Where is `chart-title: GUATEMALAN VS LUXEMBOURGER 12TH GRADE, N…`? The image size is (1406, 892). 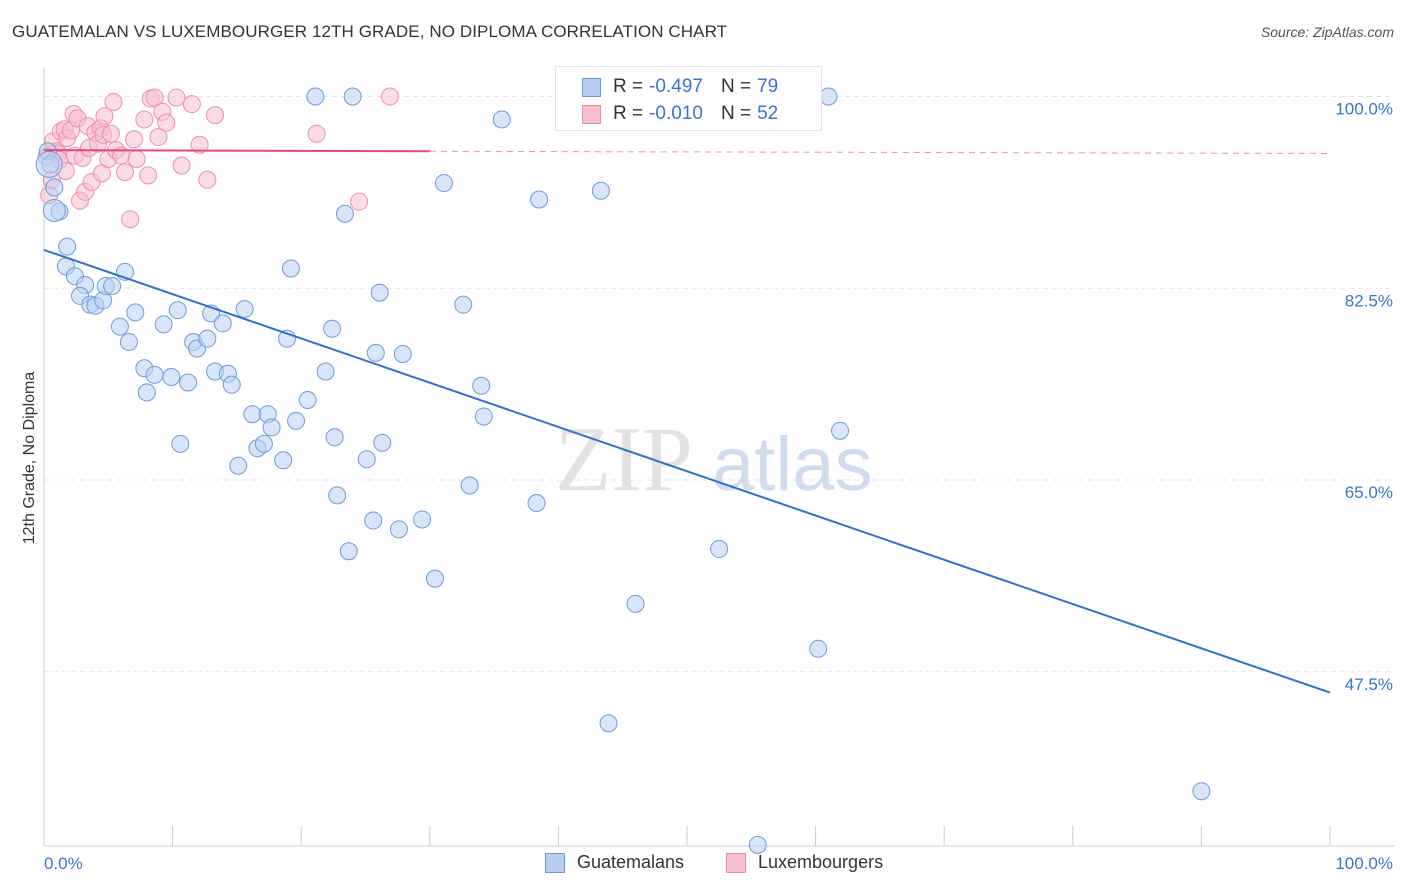
chart-title: GUATEMALAN VS LUXEMBOURGER 12TH GRADE, N… is located at coordinates (370, 31).